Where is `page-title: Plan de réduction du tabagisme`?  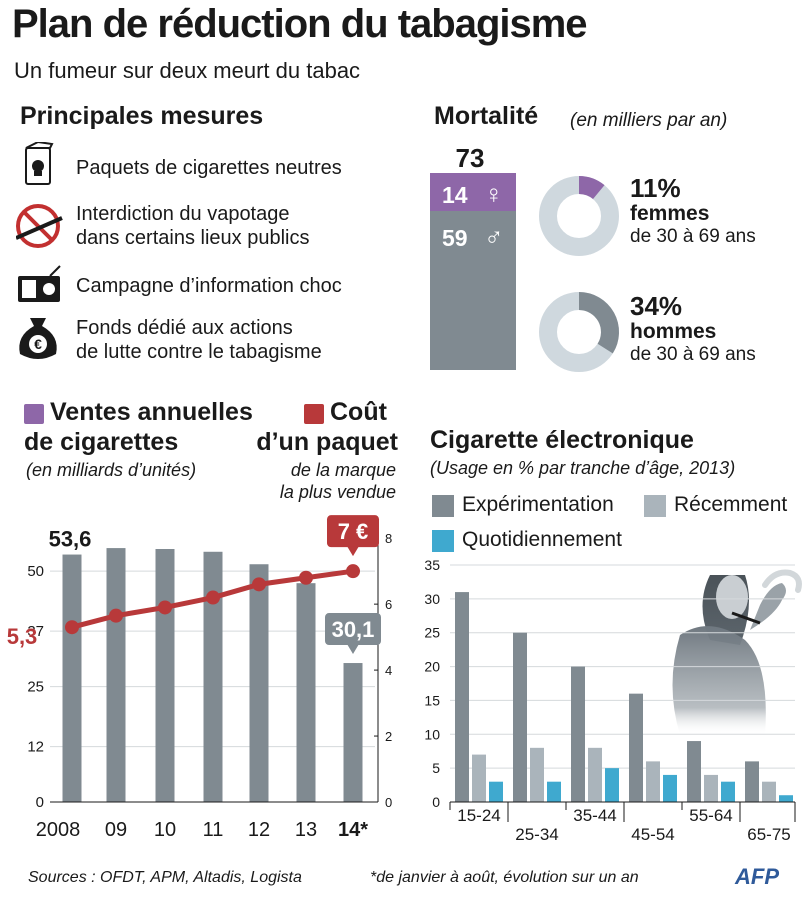 page-title: Plan de réduction du tabagisme is located at coordinates (300, 24).